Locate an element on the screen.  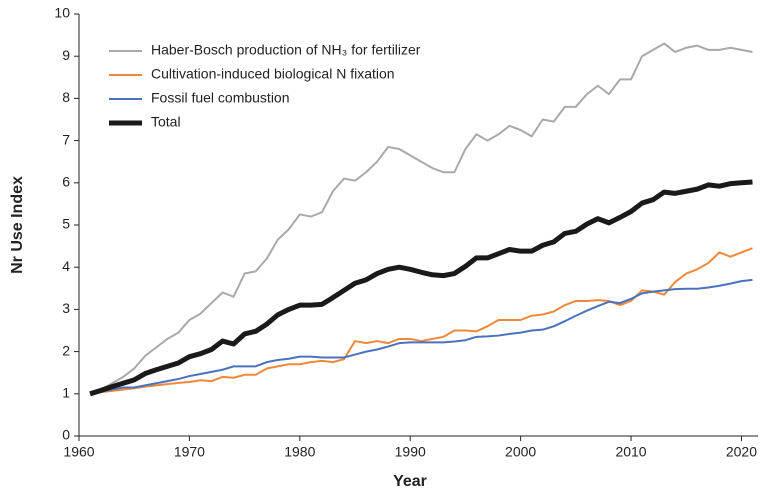
y-tick-label: 4 is located at coordinates (66, 266).